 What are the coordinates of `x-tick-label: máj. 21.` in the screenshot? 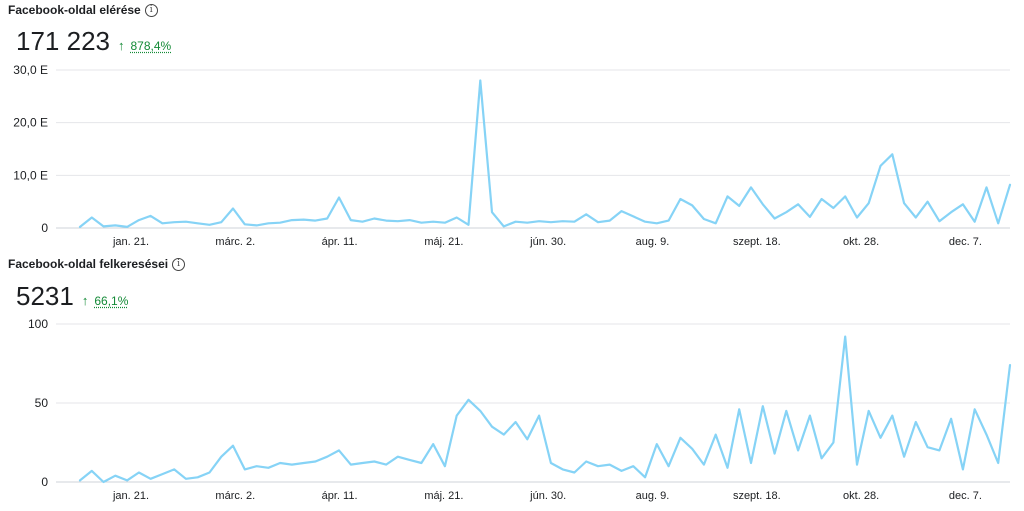 It's located at (443, 496).